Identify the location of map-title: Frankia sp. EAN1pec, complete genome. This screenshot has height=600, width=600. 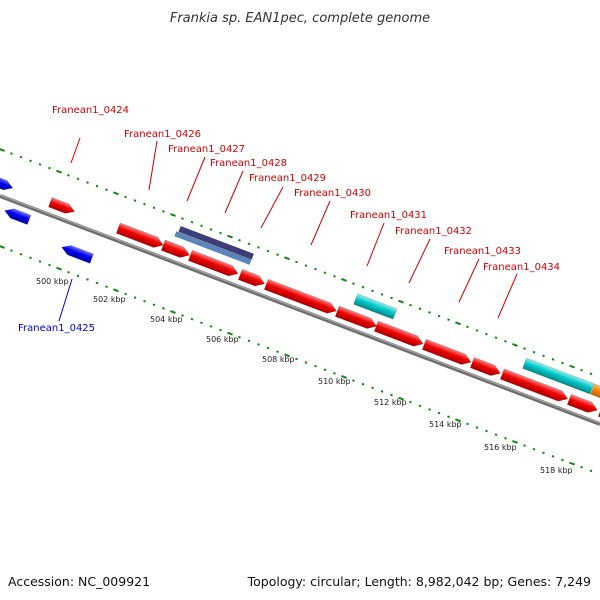
(300, 18).